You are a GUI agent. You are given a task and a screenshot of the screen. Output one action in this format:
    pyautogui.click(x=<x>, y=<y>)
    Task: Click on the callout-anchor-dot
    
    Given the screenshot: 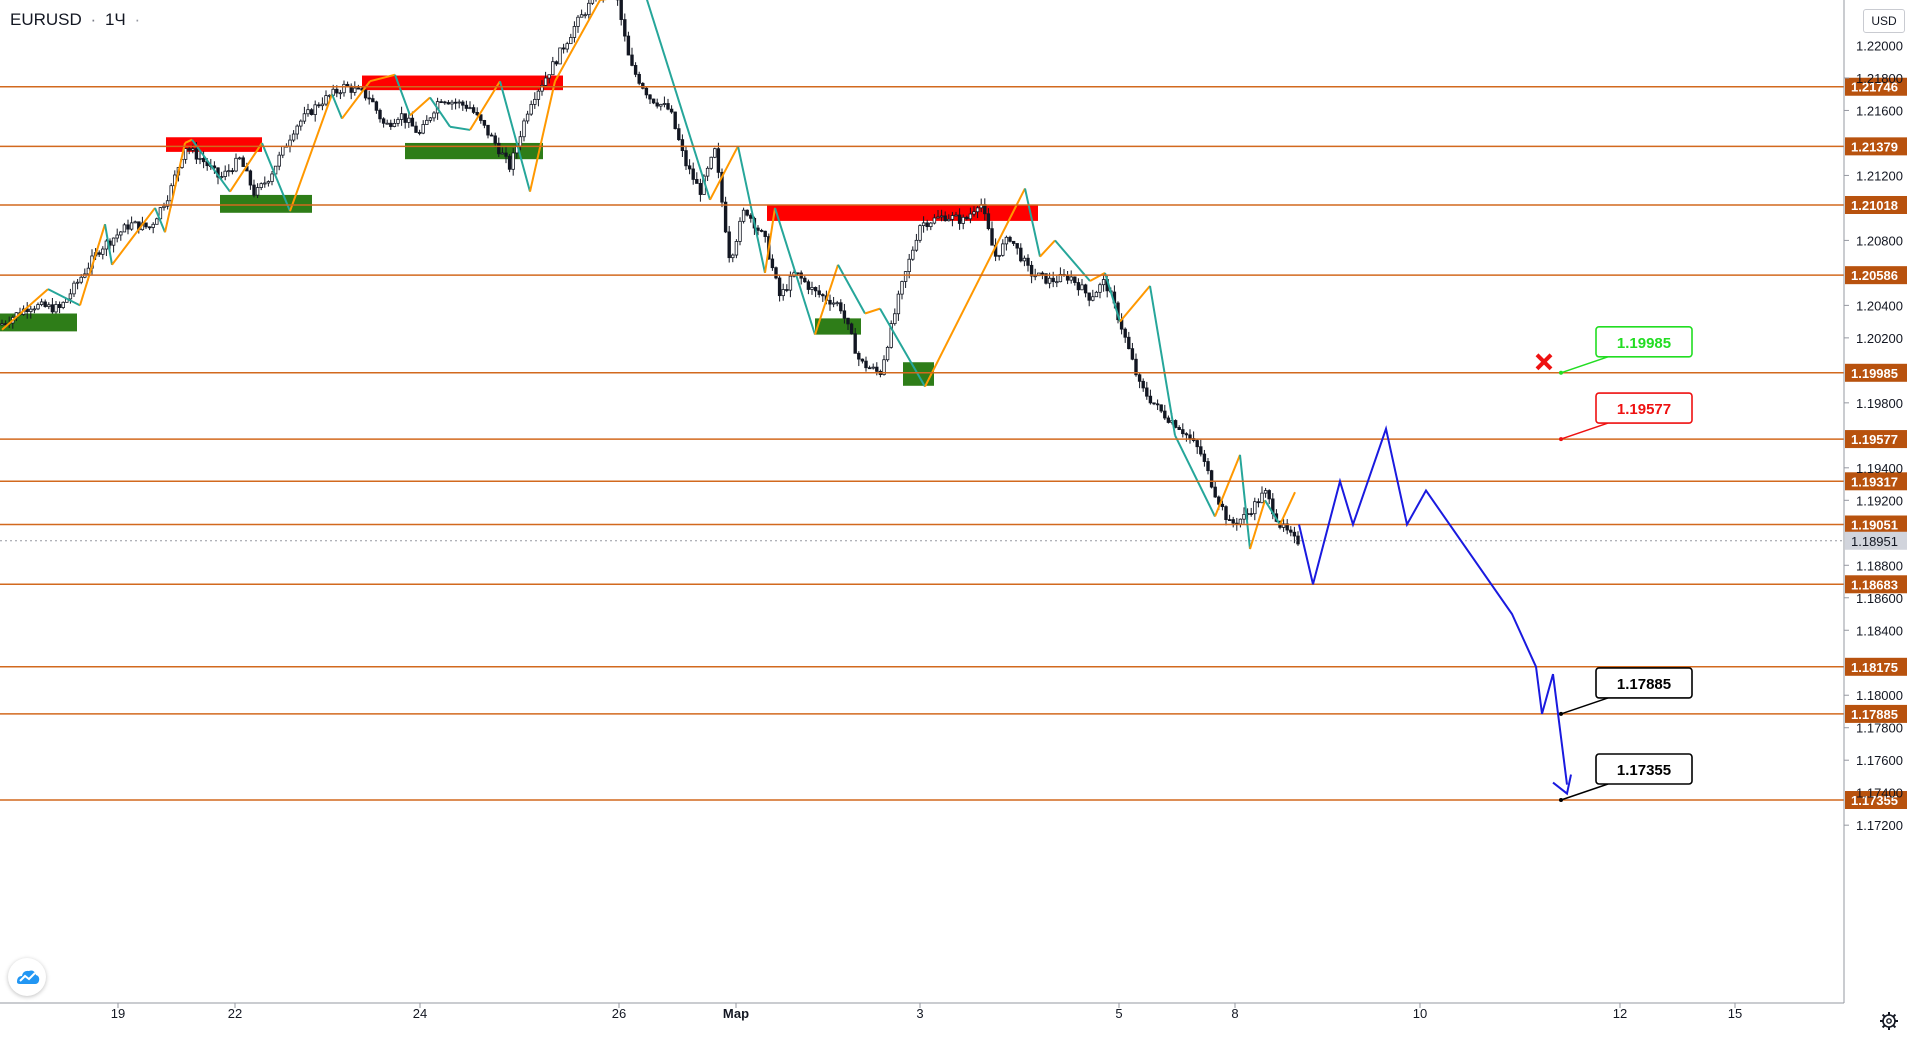 What is the action you would take?
    pyautogui.click(x=1561, y=800)
    